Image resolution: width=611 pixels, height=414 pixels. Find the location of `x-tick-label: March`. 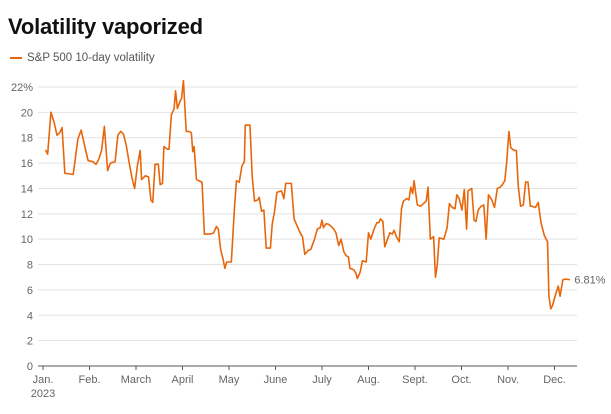

x-tick-label: March is located at coordinates (136, 380).